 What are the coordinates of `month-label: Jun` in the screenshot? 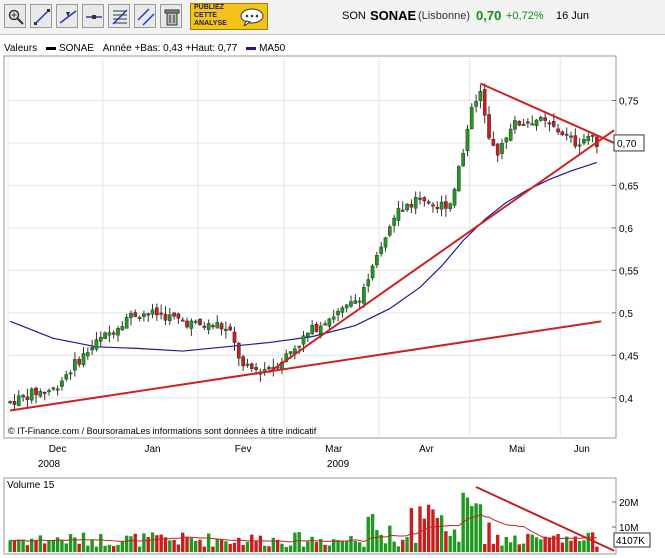 It's located at (582, 449).